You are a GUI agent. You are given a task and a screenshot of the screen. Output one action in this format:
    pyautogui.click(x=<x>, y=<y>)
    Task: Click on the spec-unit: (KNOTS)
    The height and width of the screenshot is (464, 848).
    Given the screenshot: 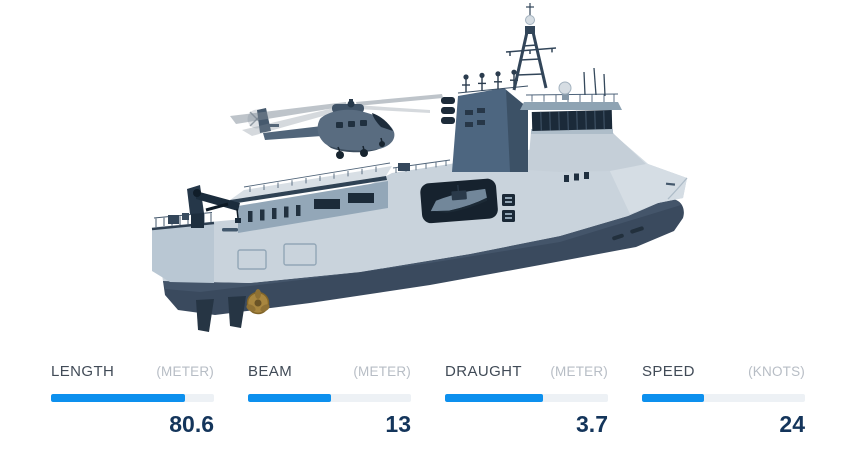 What is the action you would take?
    pyautogui.click(x=776, y=371)
    